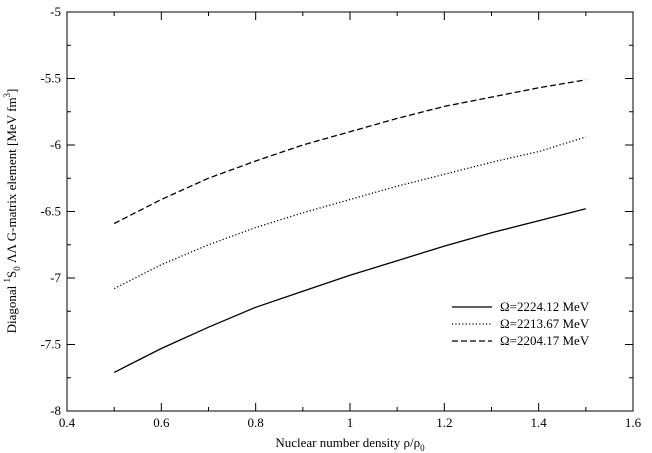  Describe the element at coordinates (545, 323) in the screenshot. I see `legend-label: Ω=2213.67 MeV` at that location.